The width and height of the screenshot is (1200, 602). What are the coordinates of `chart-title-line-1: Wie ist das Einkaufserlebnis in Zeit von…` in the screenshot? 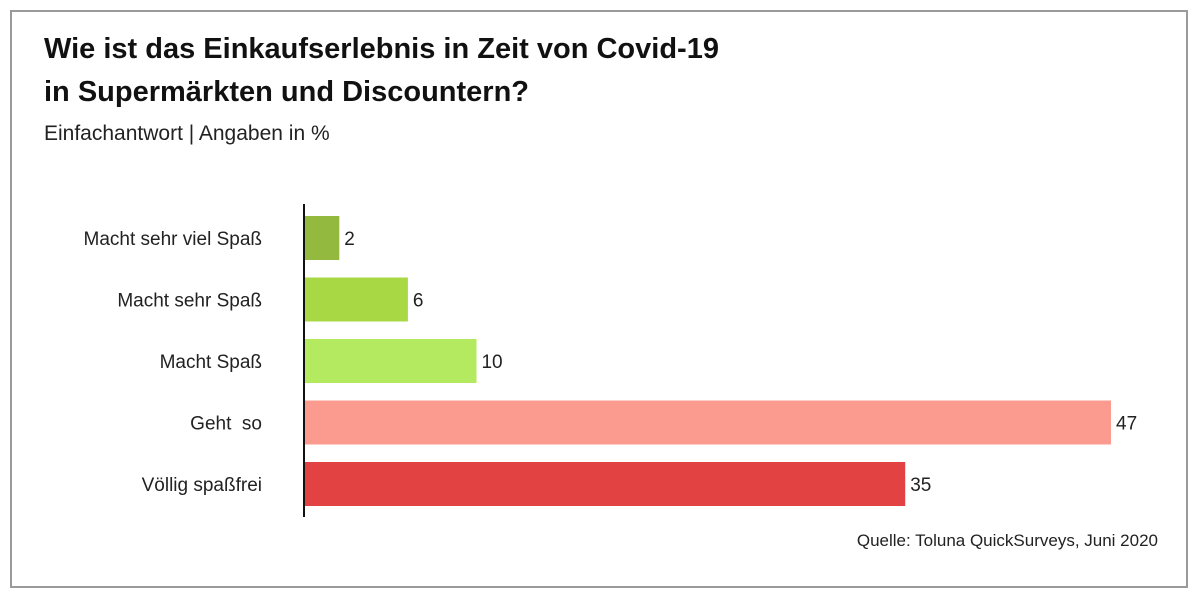 It's located at (381, 49).